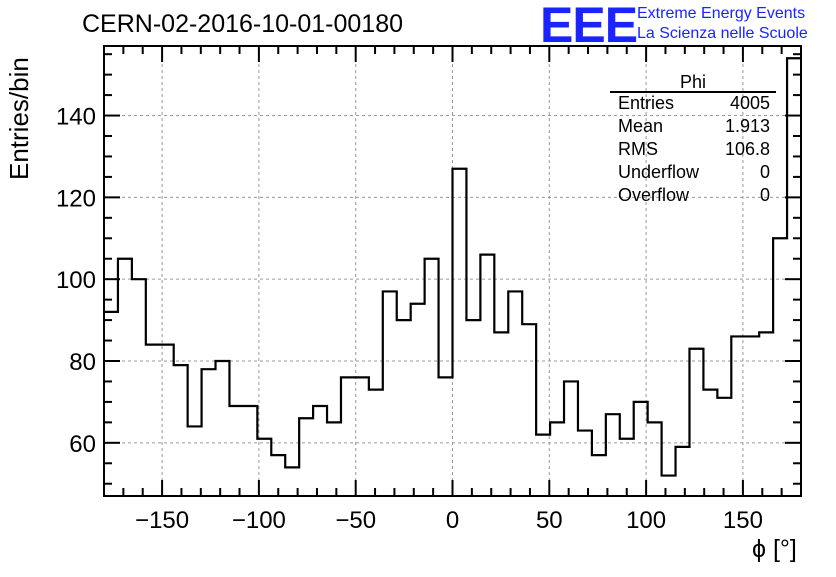 The width and height of the screenshot is (836, 577). I want to click on stats-label: Mean, so click(641, 126).